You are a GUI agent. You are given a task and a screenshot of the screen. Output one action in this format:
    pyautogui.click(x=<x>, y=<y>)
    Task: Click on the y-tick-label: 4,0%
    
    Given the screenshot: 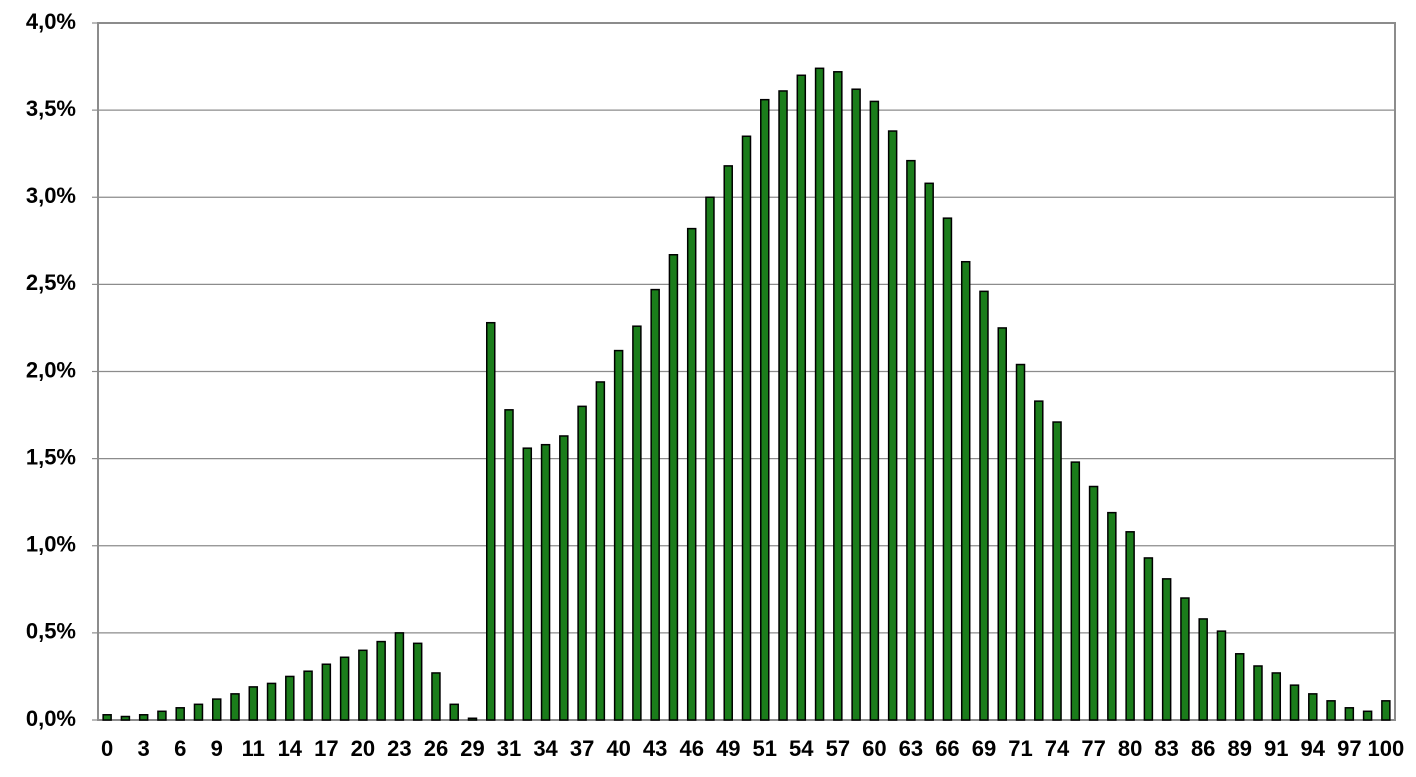 What is the action you would take?
    pyautogui.click(x=51, y=21)
    